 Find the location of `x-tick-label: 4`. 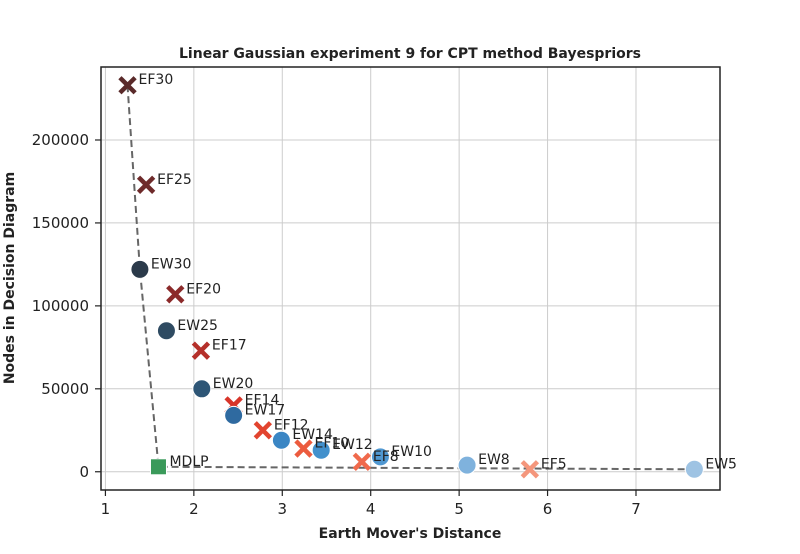

x-tick-label: 4 is located at coordinates (371, 509).